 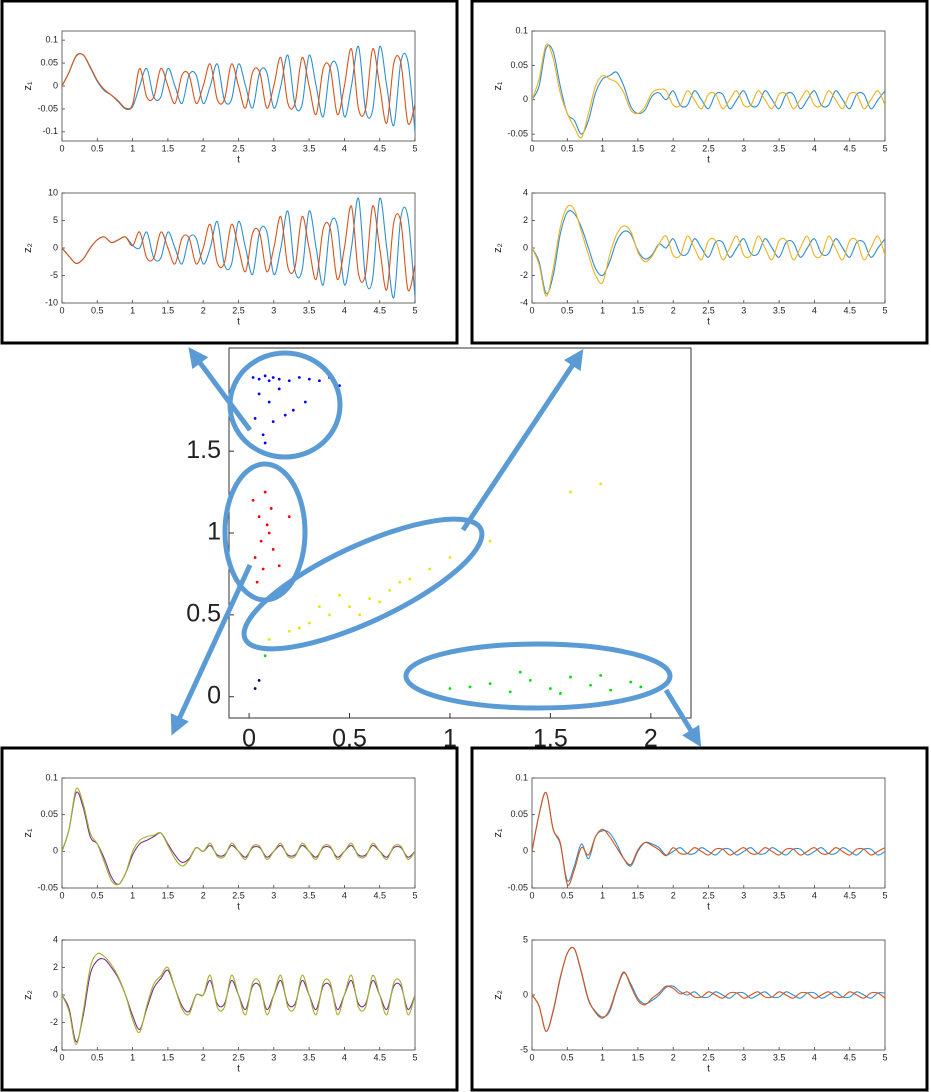 I want to click on y-axis-label: z₂, so click(x=28, y=995).